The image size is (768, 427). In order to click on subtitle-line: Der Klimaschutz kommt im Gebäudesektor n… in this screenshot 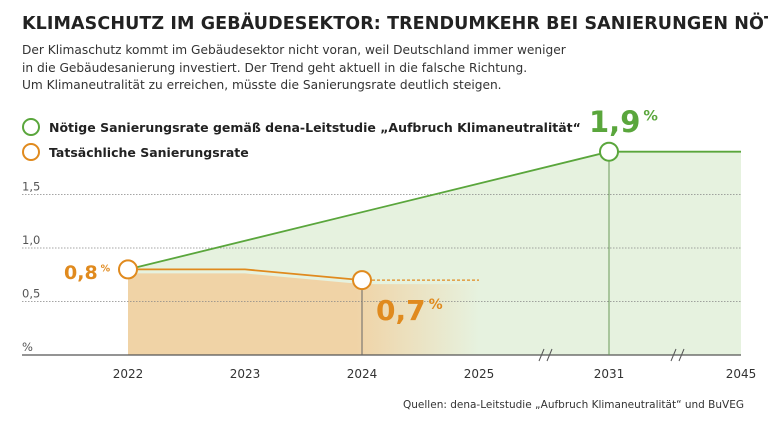, I will do `click(294, 50)`.